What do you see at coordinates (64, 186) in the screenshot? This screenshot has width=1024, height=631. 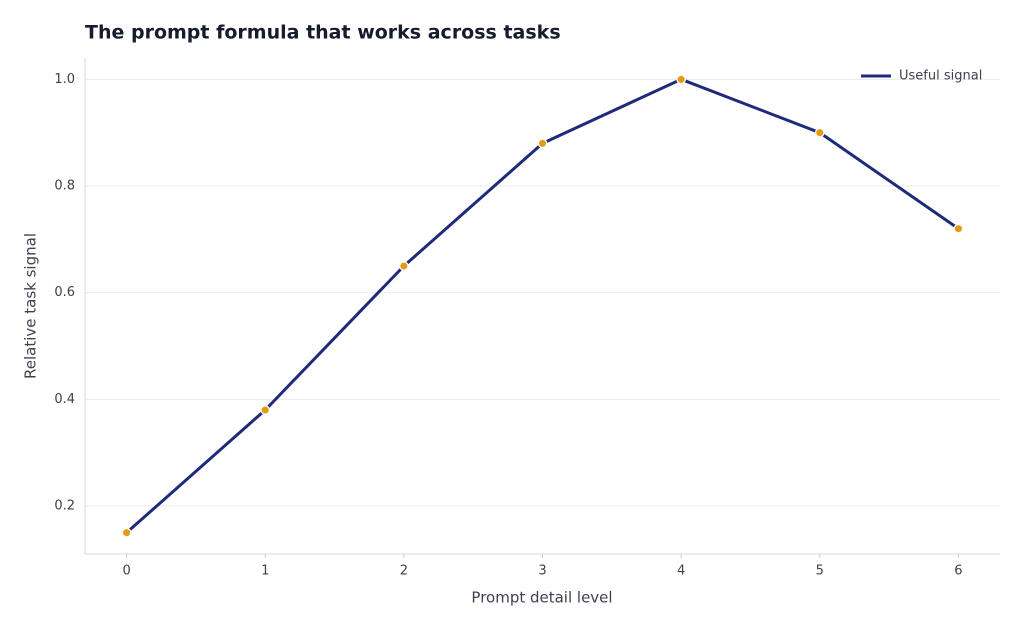 I see `y-tick-label: 0.8` at bounding box center [64, 186].